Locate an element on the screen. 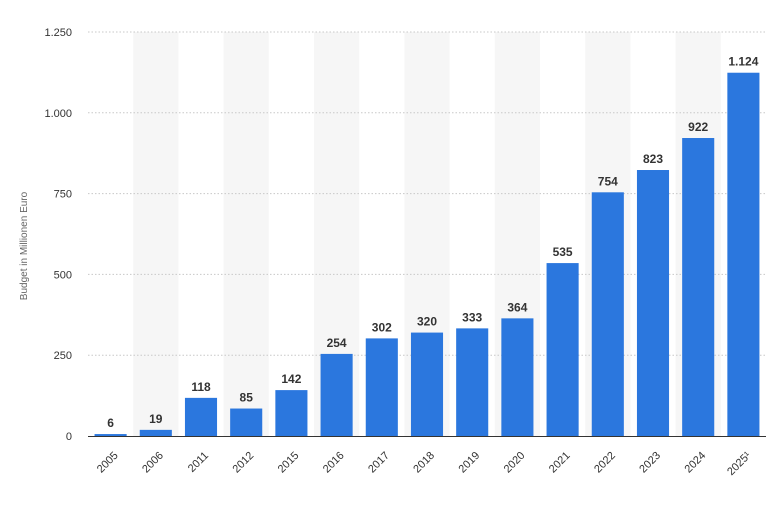  bar-2011 is located at coordinates (201, 416).